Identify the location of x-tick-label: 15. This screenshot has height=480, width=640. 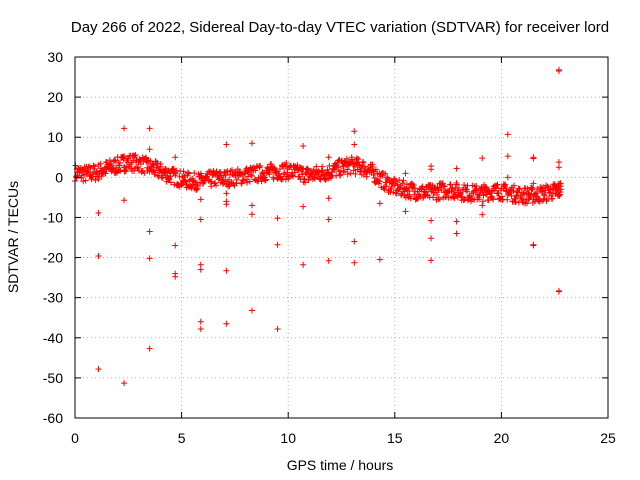
(395, 438).